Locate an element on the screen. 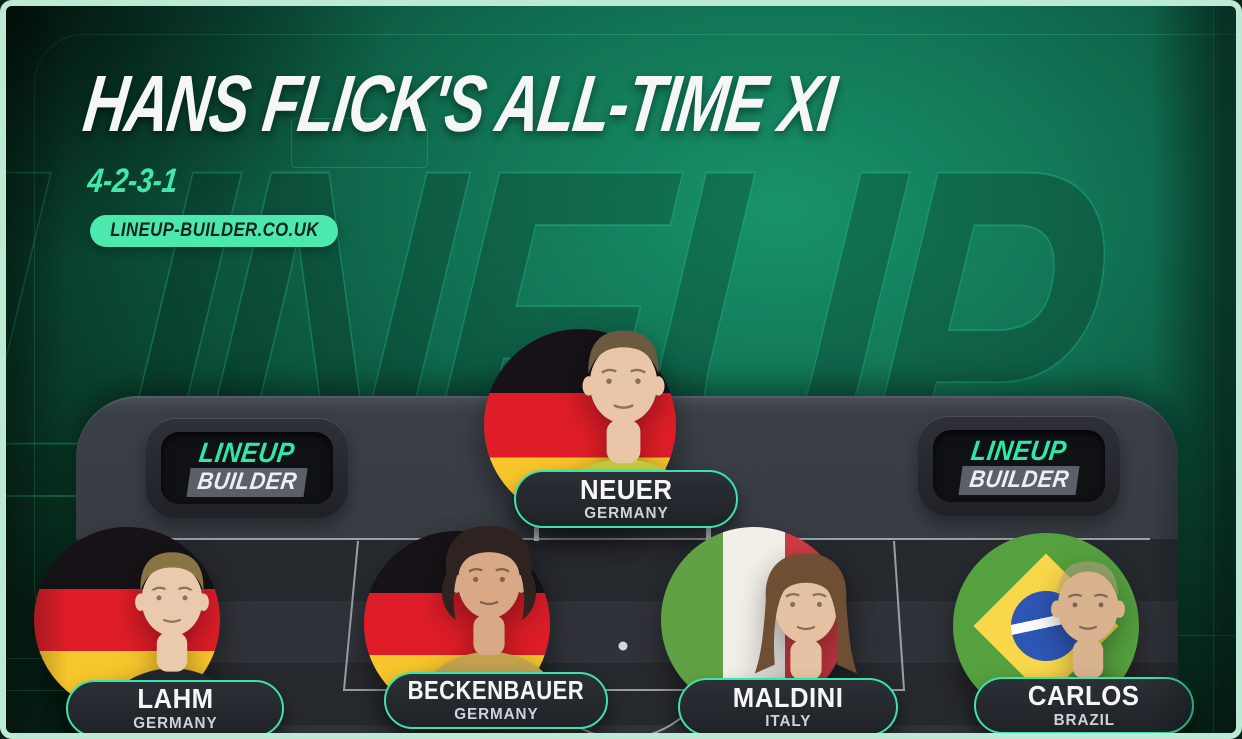 The image size is (1242, 739). name-pill-lahm: LAHM GERMANY is located at coordinates (175, 706).